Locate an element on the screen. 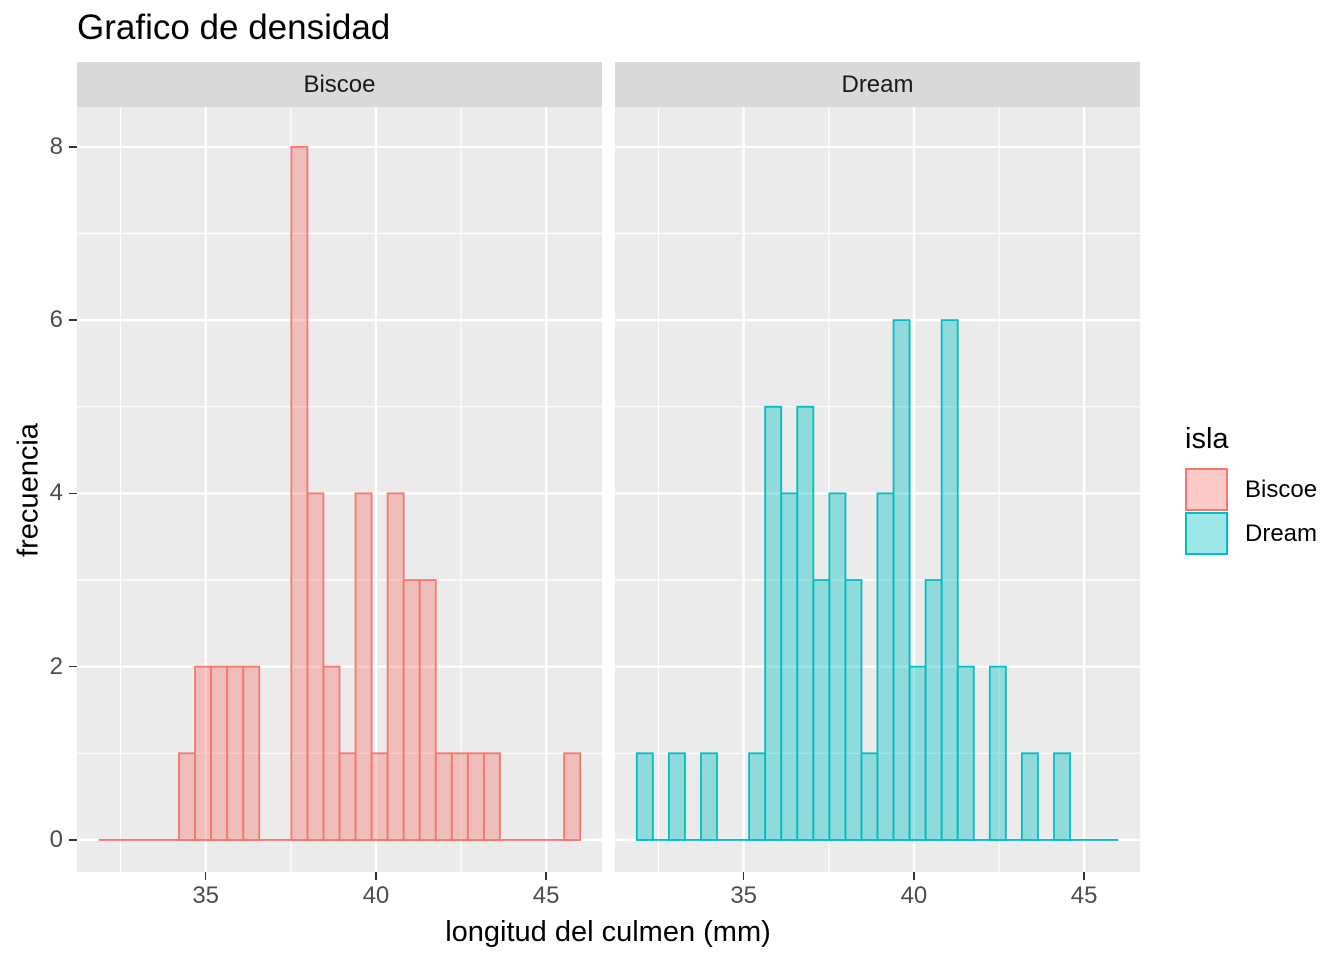 The height and width of the screenshot is (960, 1344). x-axis-title: longitud del culmen (mm) is located at coordinates (608, 932).